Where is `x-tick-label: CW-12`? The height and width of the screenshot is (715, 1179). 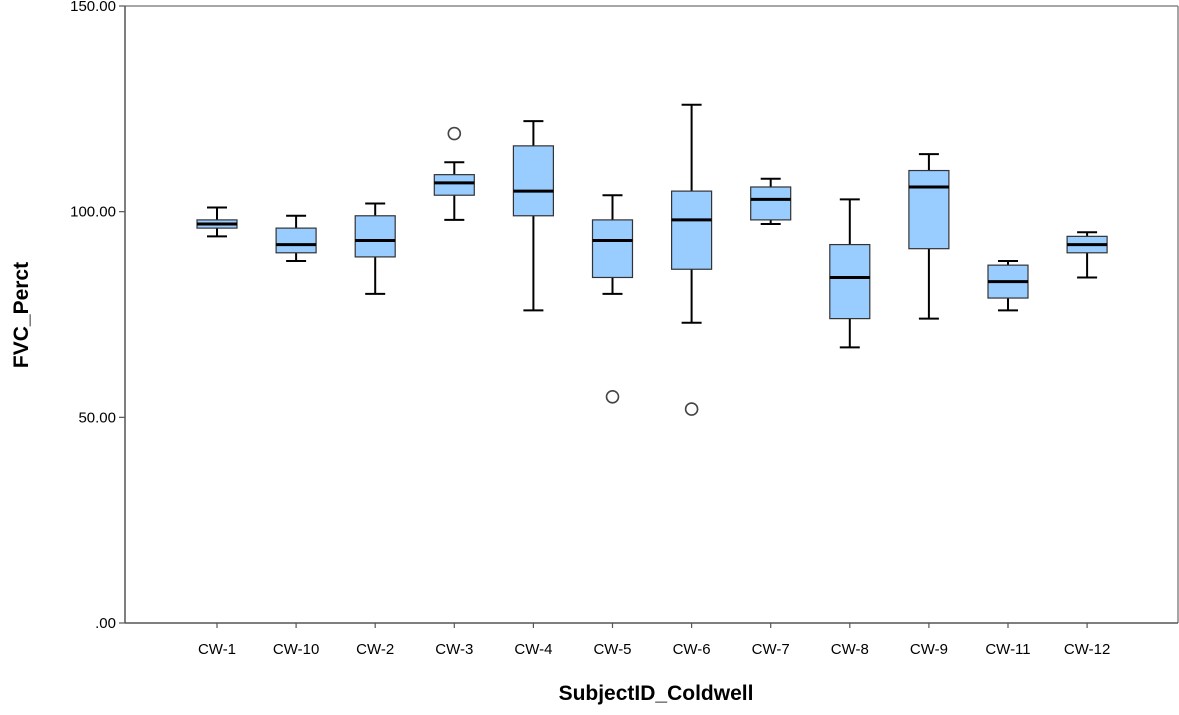
x-tick-label: CW-12 is located at coordinates (1087, 649).